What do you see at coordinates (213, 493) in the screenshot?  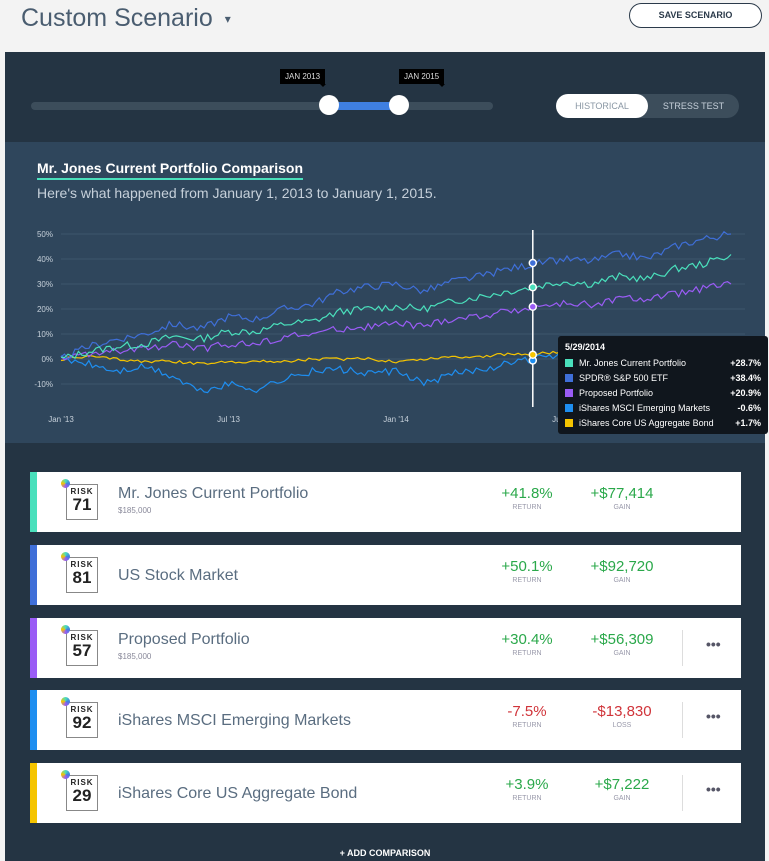 I see `card-name: Mr. Jones Current Portfolio` at bounding box center [213, 493].